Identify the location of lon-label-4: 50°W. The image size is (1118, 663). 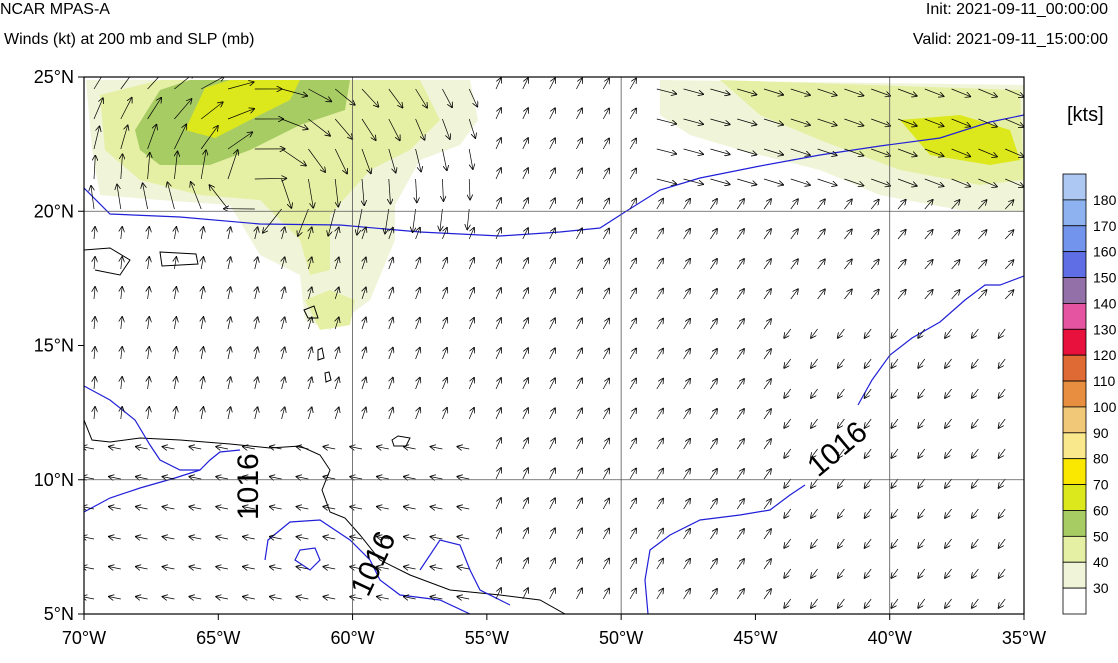
(621, 638).